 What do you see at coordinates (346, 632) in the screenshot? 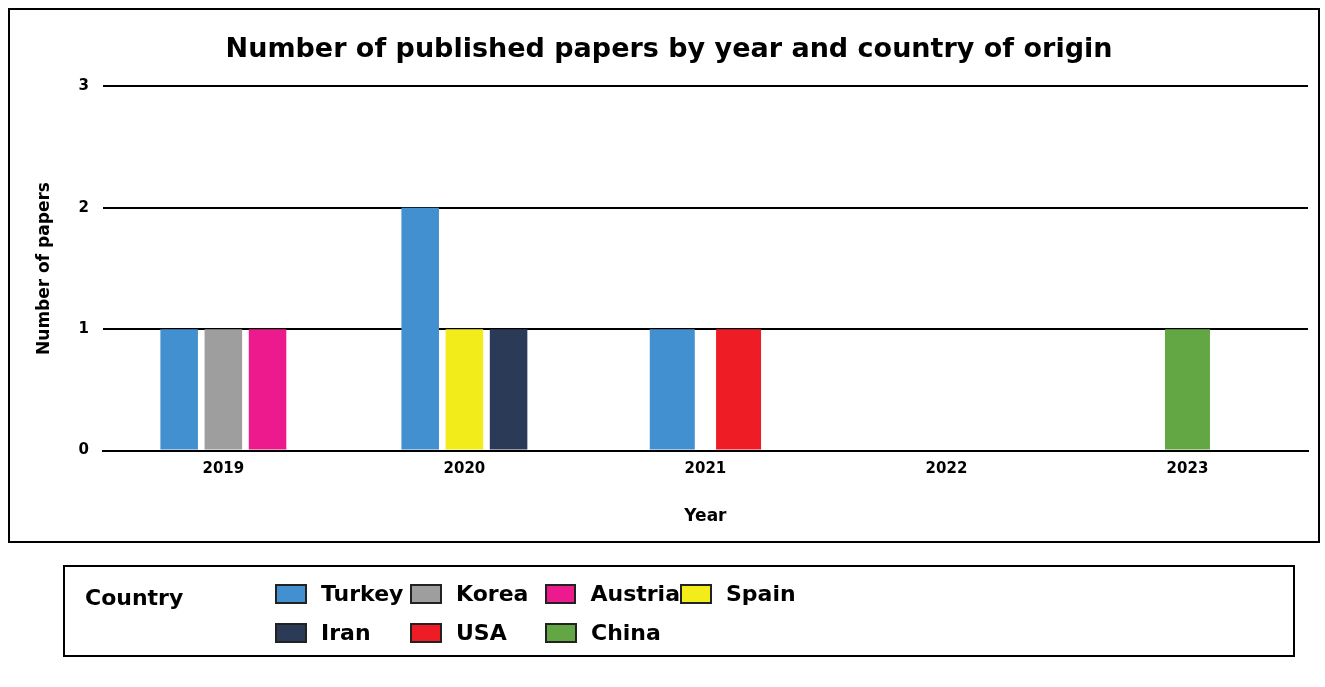
I see `legend-label: Iran` at bounding box center [346, 632].